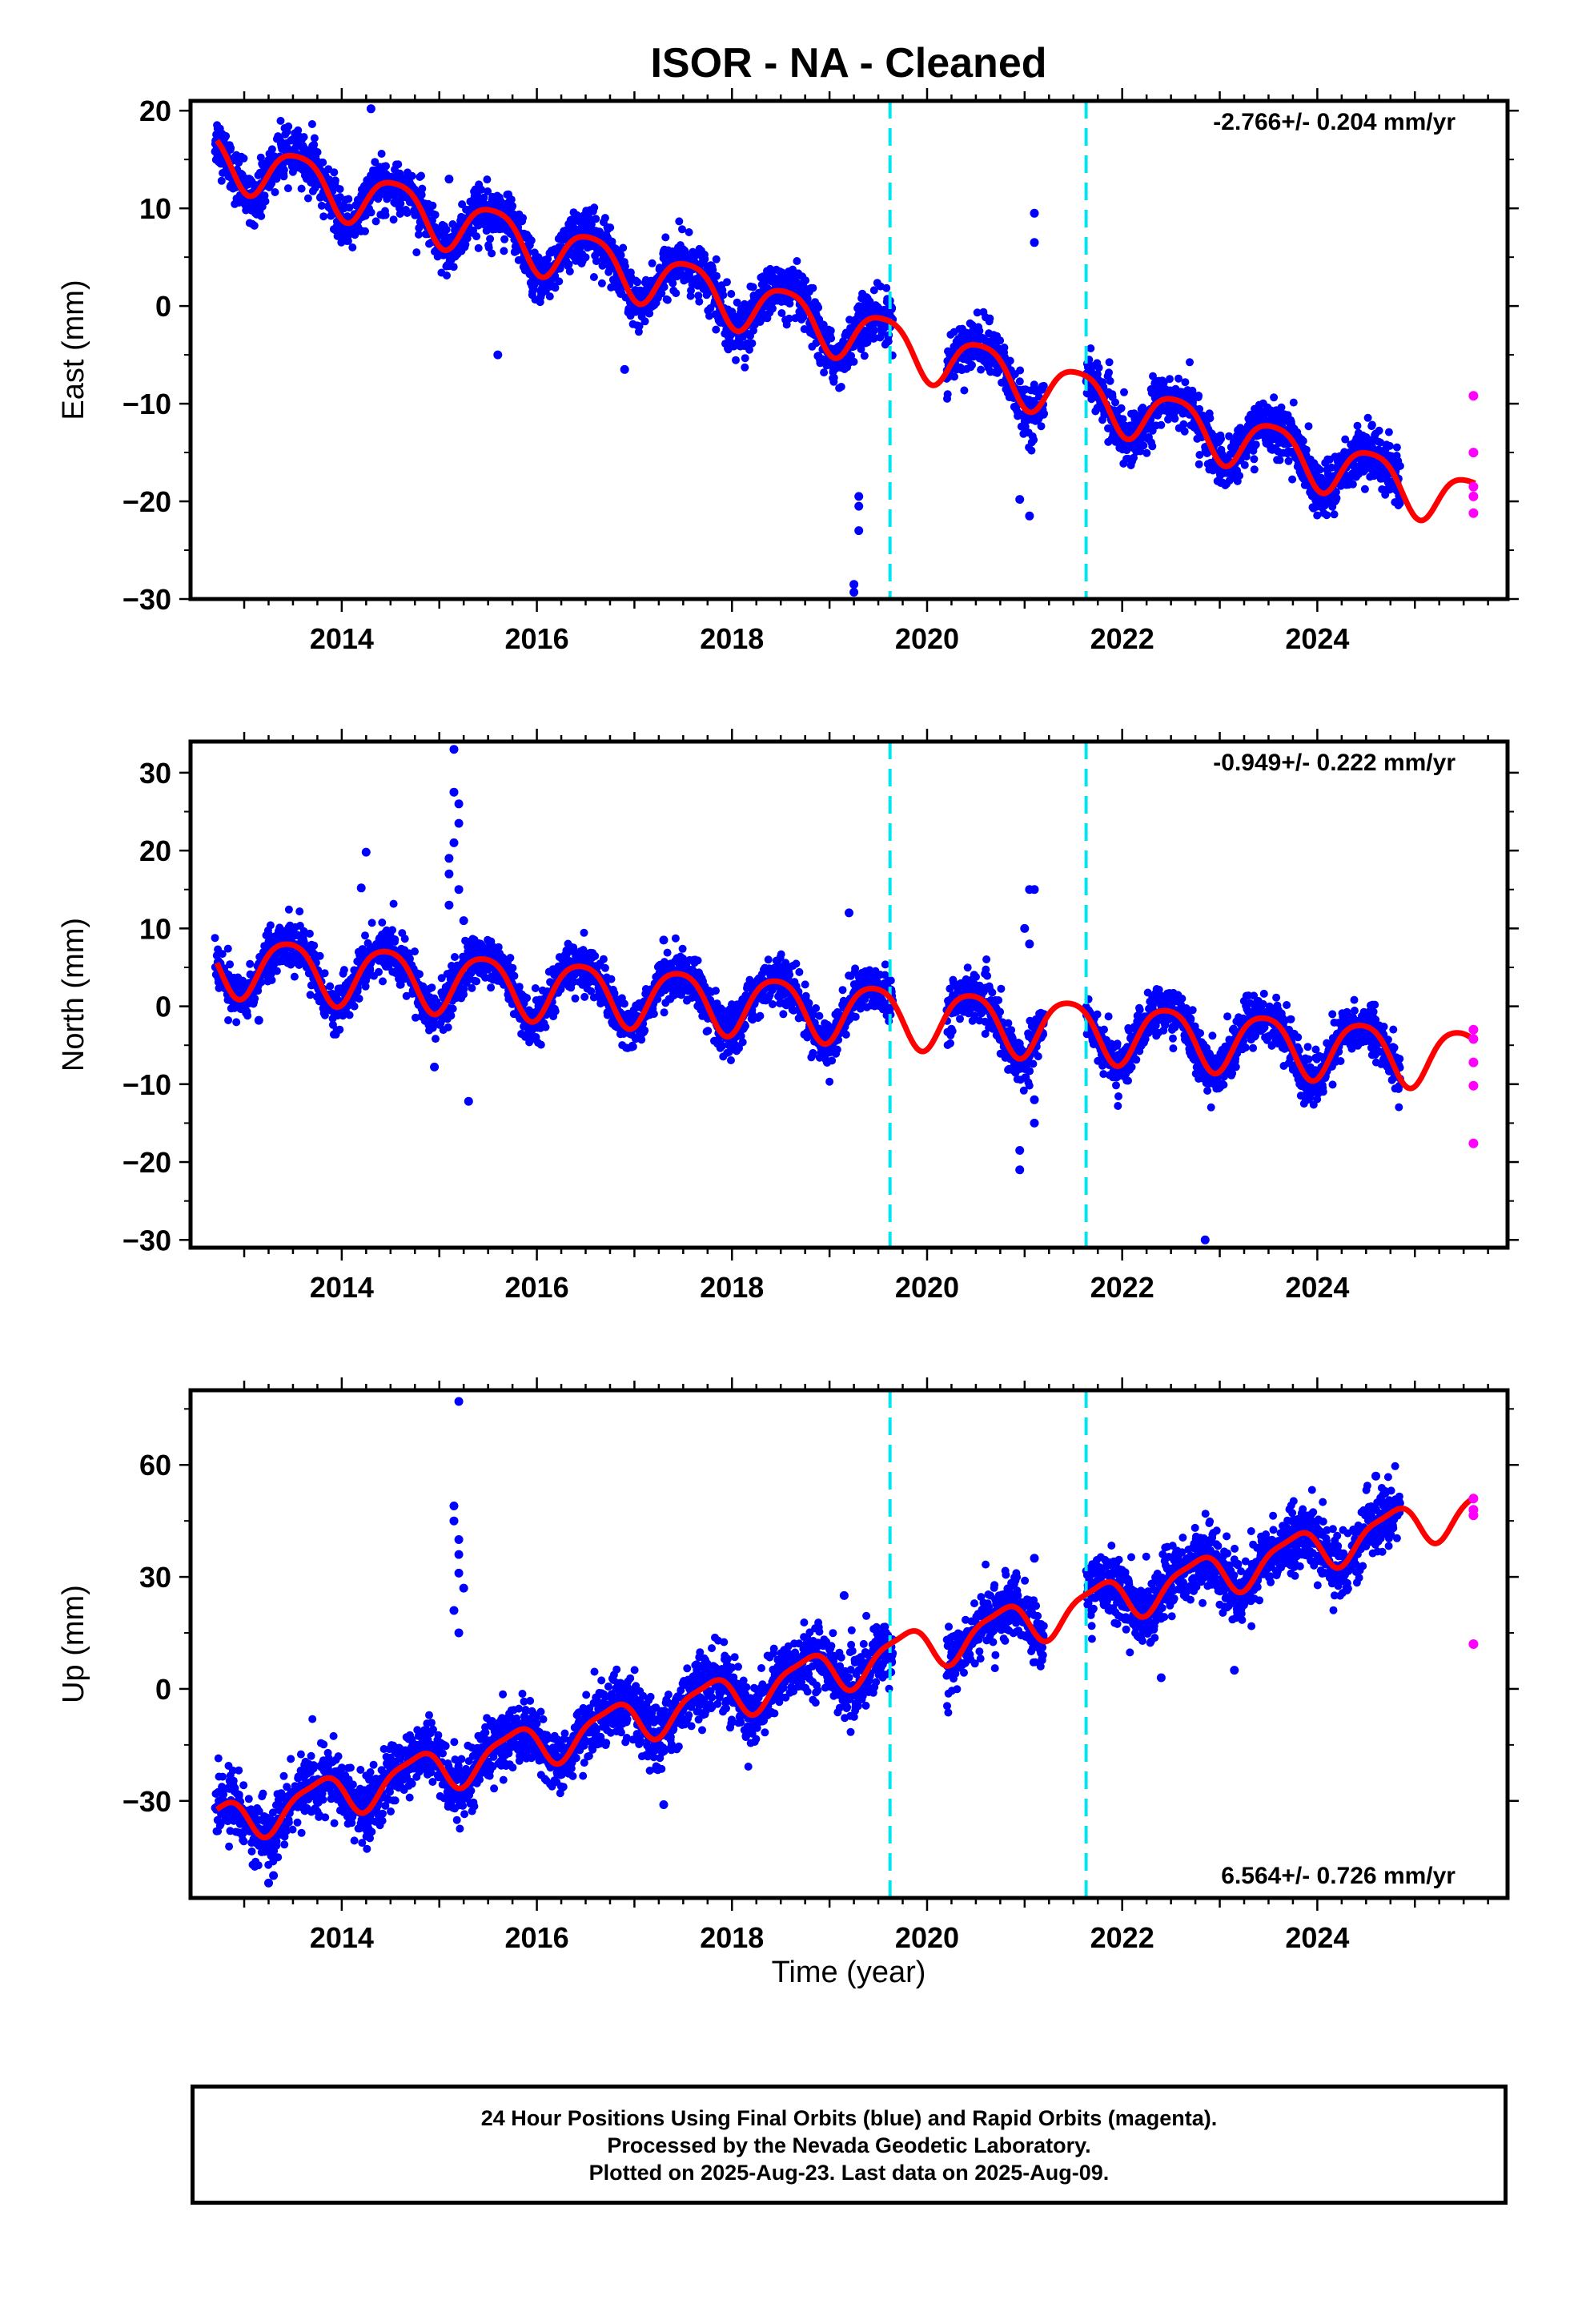 The height and width of the screenshot is (2324, 1582). I want to click on x-tick-label: 2016, so click(537, 638).